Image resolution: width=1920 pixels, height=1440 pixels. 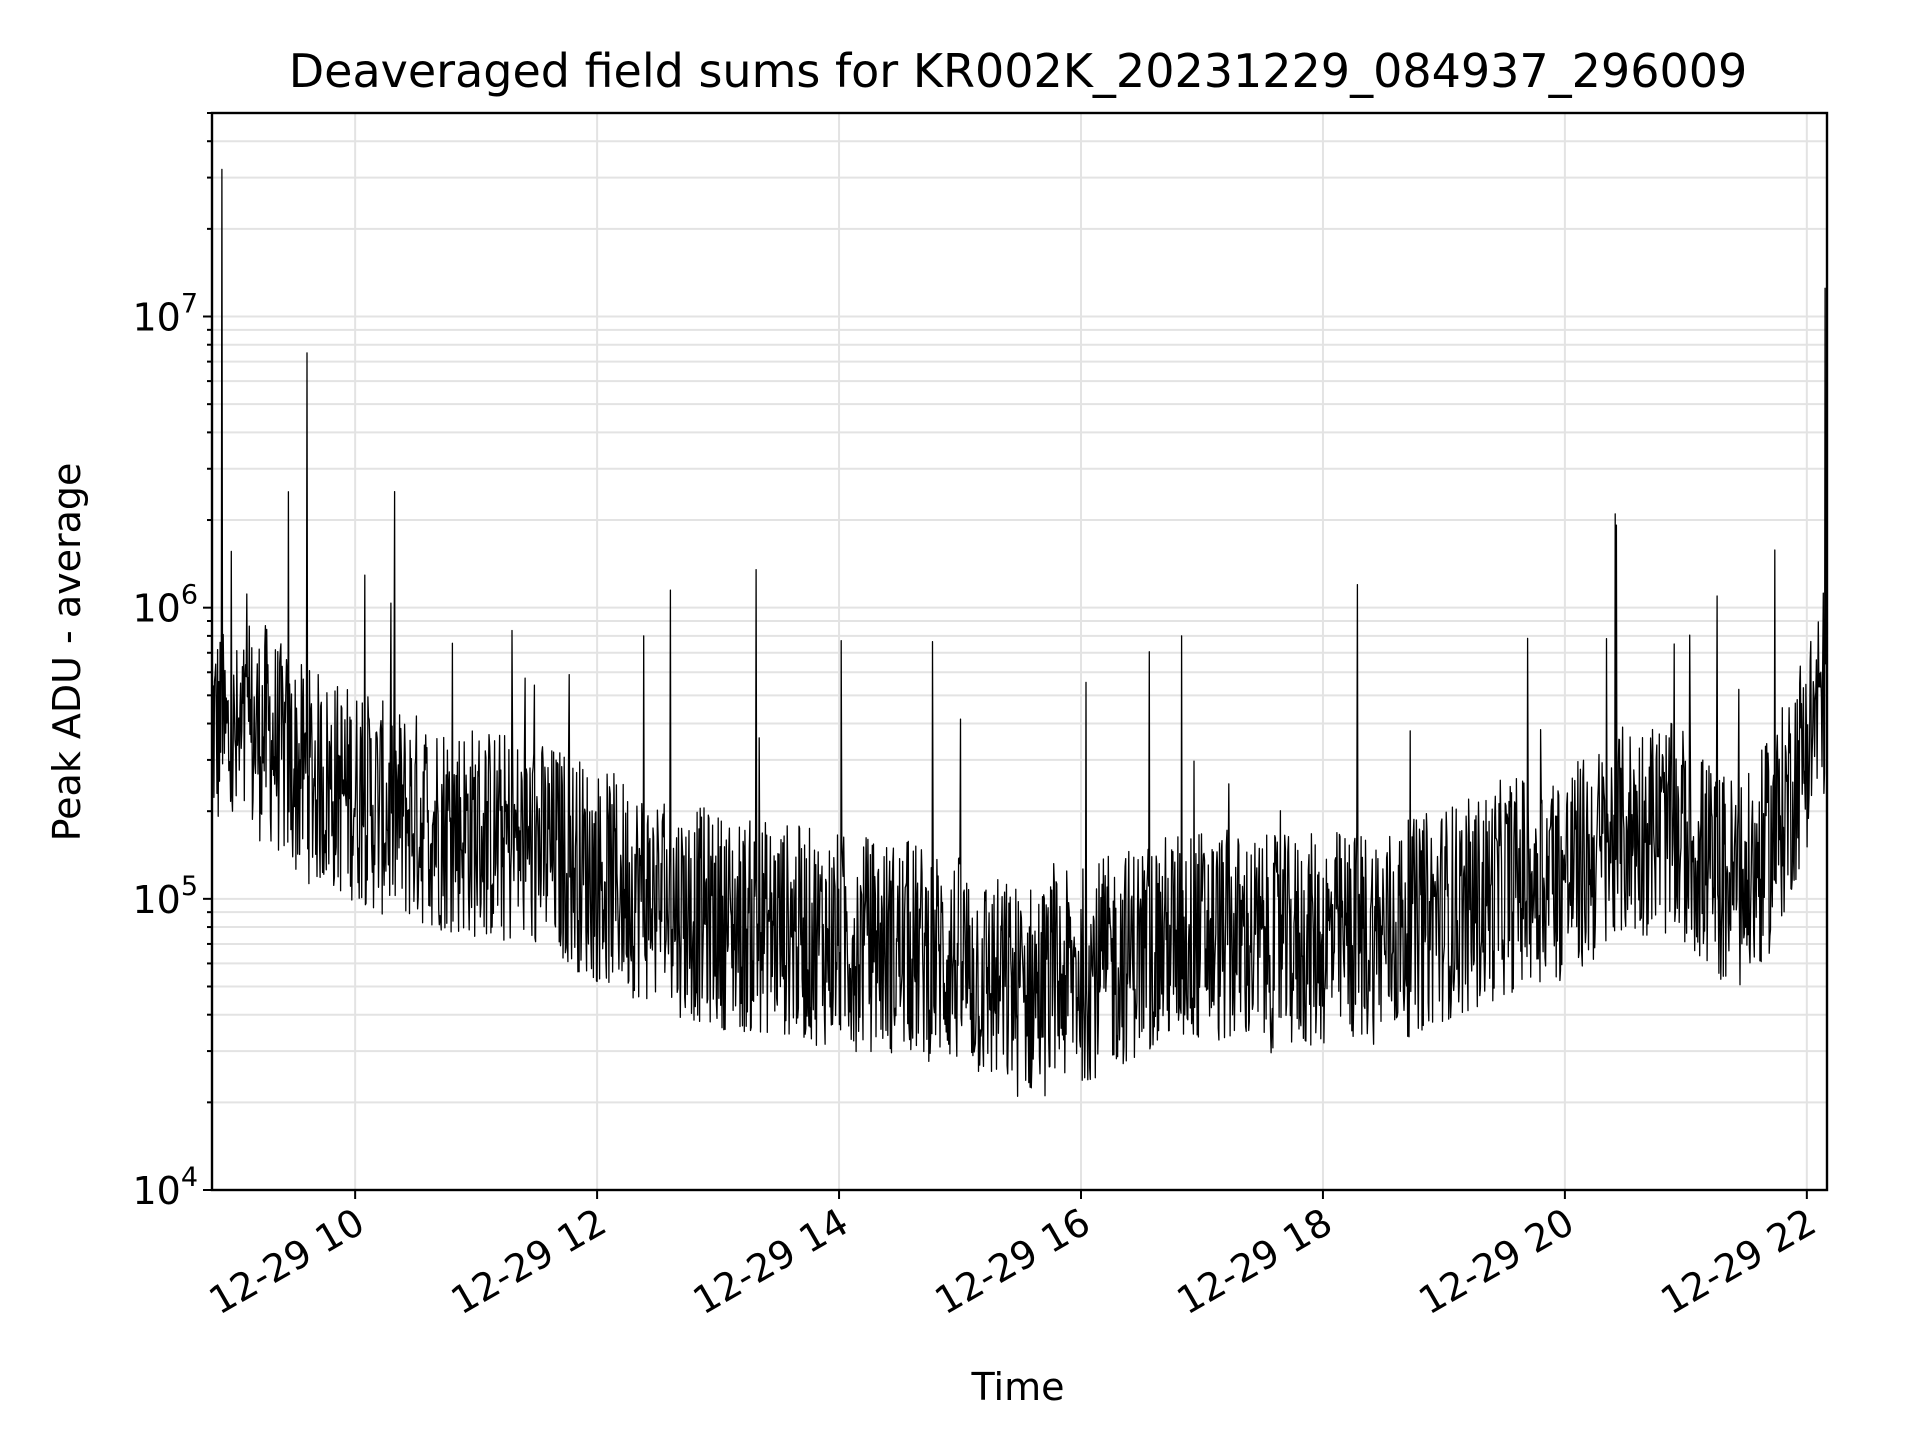 I want to click on x-tick-label: 12-29 10, so click(x=287, y=1262).